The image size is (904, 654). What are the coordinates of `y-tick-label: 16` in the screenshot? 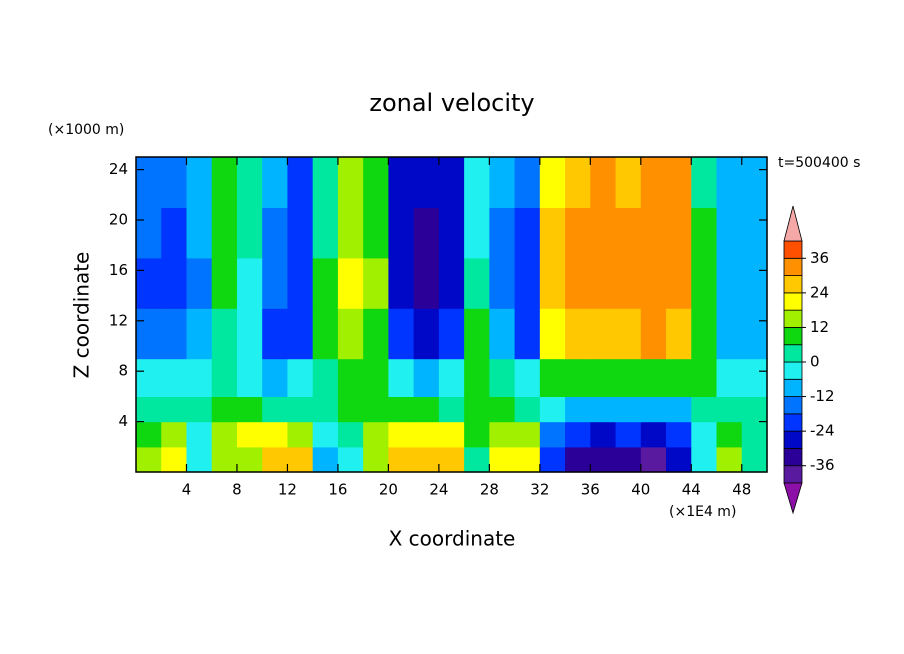 It's located at (118, 270).